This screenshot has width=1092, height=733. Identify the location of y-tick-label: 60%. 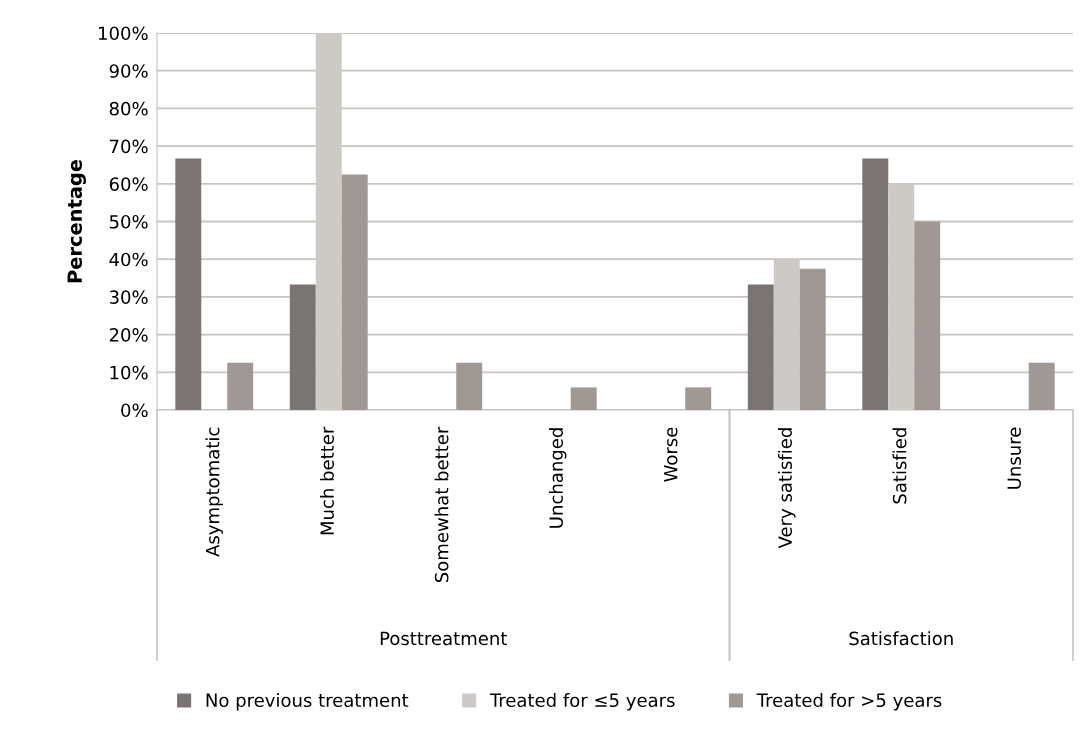
(128, 184).